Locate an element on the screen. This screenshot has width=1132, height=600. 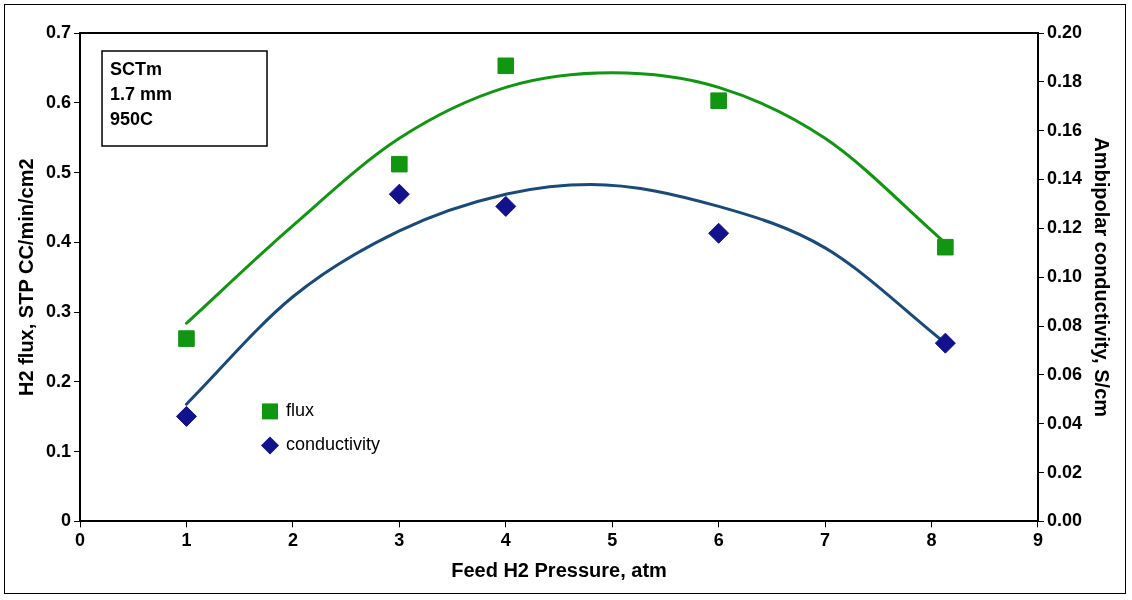
legend-label: flux is located at coordinates (300, 410).